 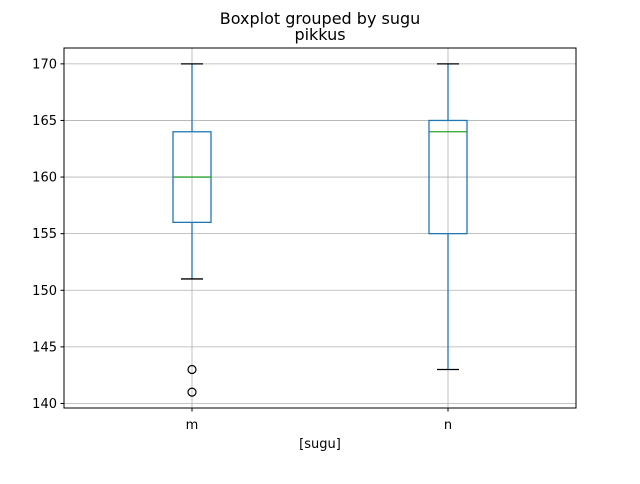 What do you see at coordinates (44, 178) in the screenshot?
I see `y-tick-label: 160` at bounding box center [44, 178].